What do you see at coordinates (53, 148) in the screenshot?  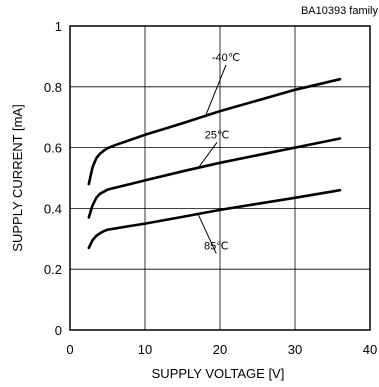 I see `y-tick-label-3: 0.6` at bounding box center [53, 148].